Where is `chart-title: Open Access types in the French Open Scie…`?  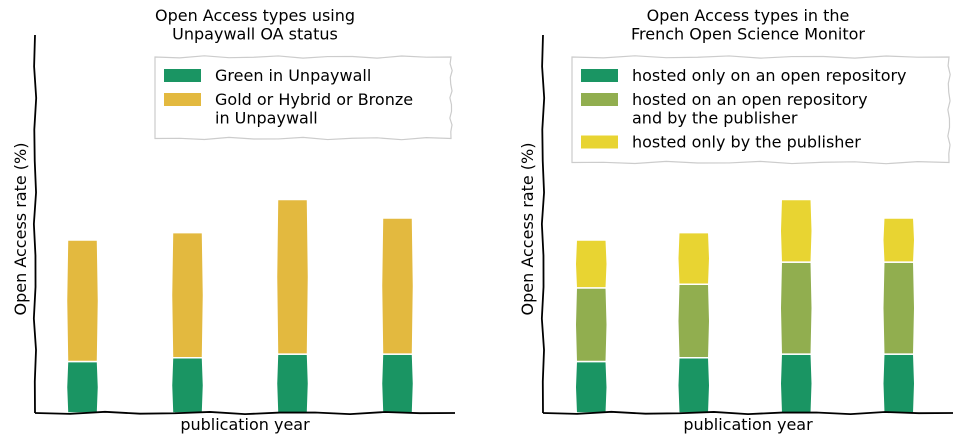
chart-title: Open Access types in the French Open Scie… is located at coordinates (748, 24).